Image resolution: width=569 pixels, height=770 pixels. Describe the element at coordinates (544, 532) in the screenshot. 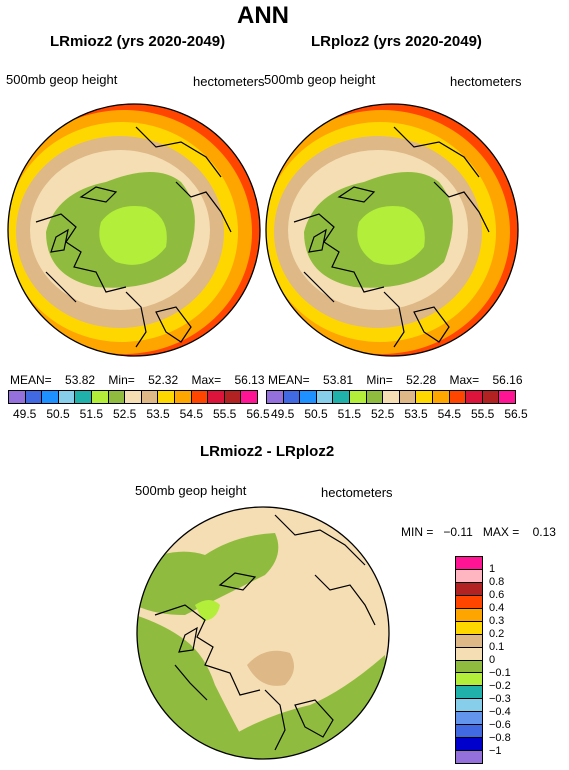

I see `diff-max-value: 0.13` at that location.